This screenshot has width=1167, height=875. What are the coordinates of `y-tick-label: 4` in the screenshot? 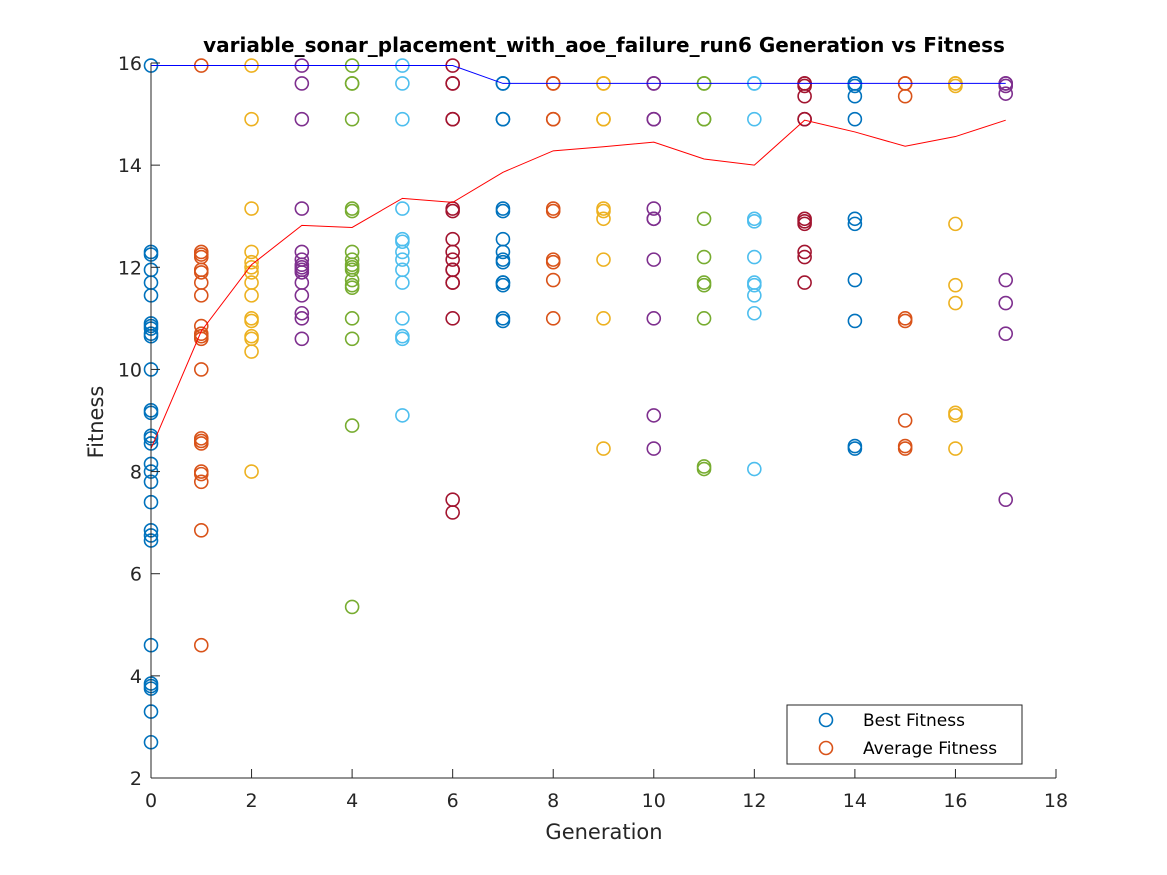 It's located at (136, 677).